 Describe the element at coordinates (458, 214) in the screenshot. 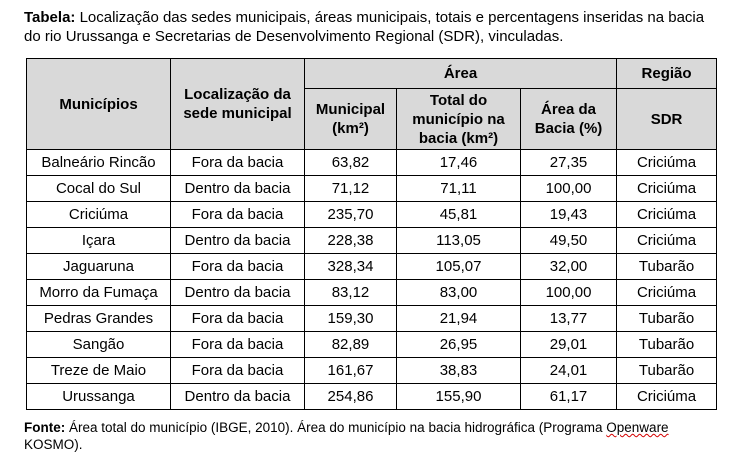

I see `cell-total: 45,81` at that location.